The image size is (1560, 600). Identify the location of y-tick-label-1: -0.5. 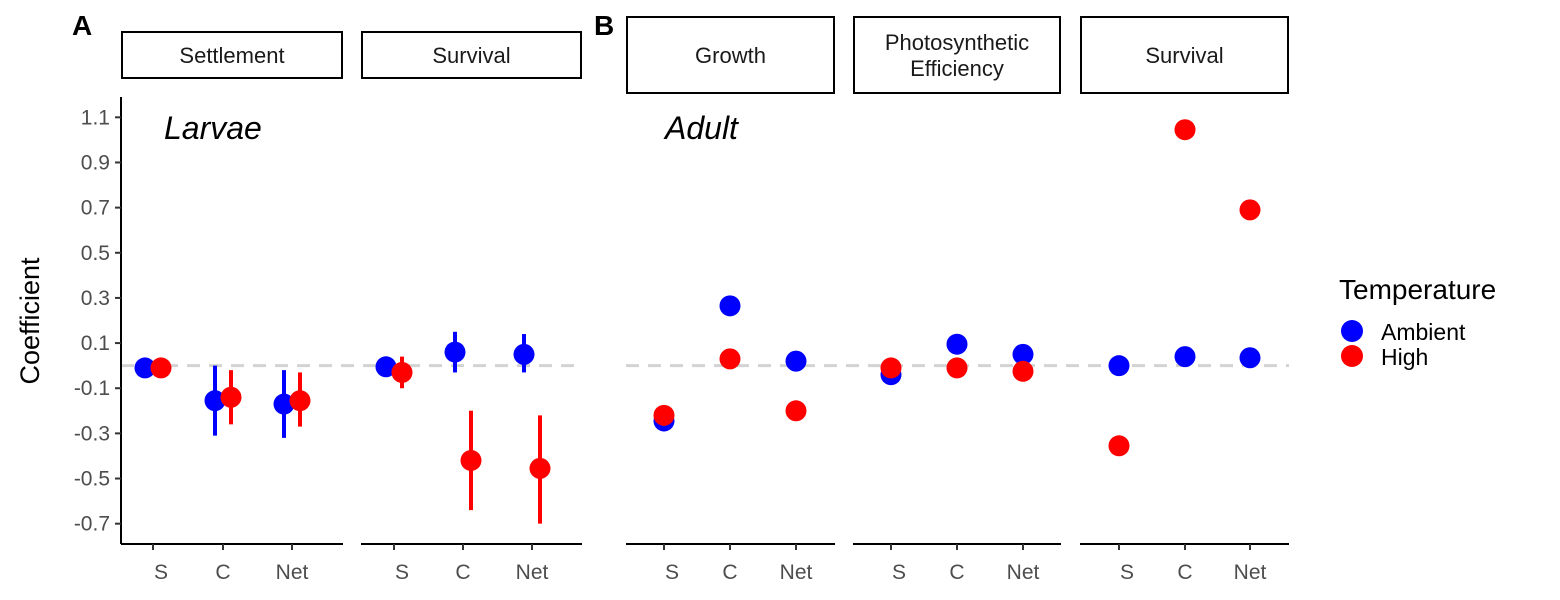
(92, 479).